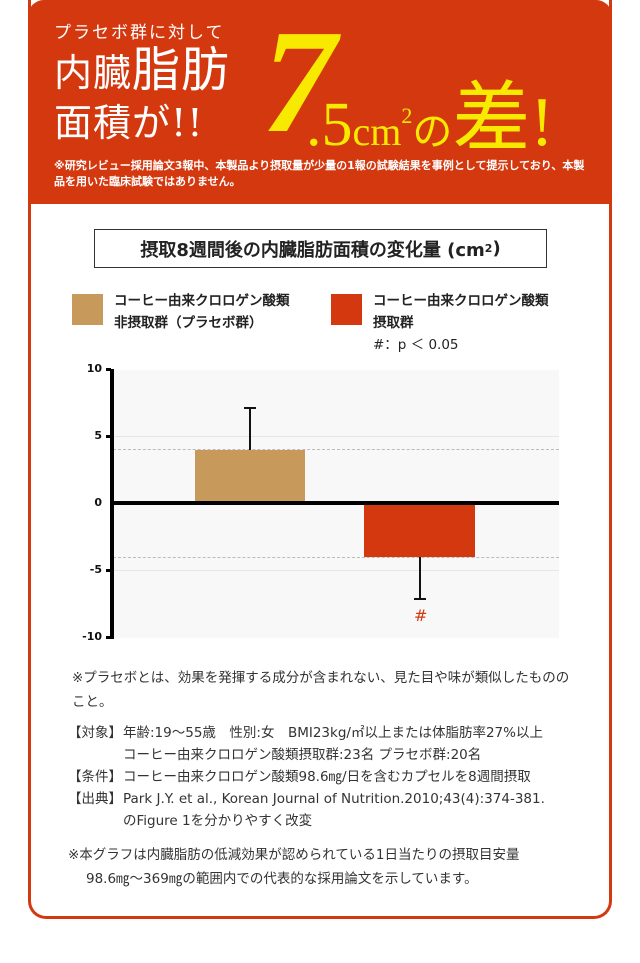 The height and width of the screenshot is (963, 640). Describe the element at coordinates (321, 690) in the screenshot. I see `placebo-note: ※プラセボとは、効果を発揮する成分が含まれない、見た目や味が類似したもののこと。` at that location.